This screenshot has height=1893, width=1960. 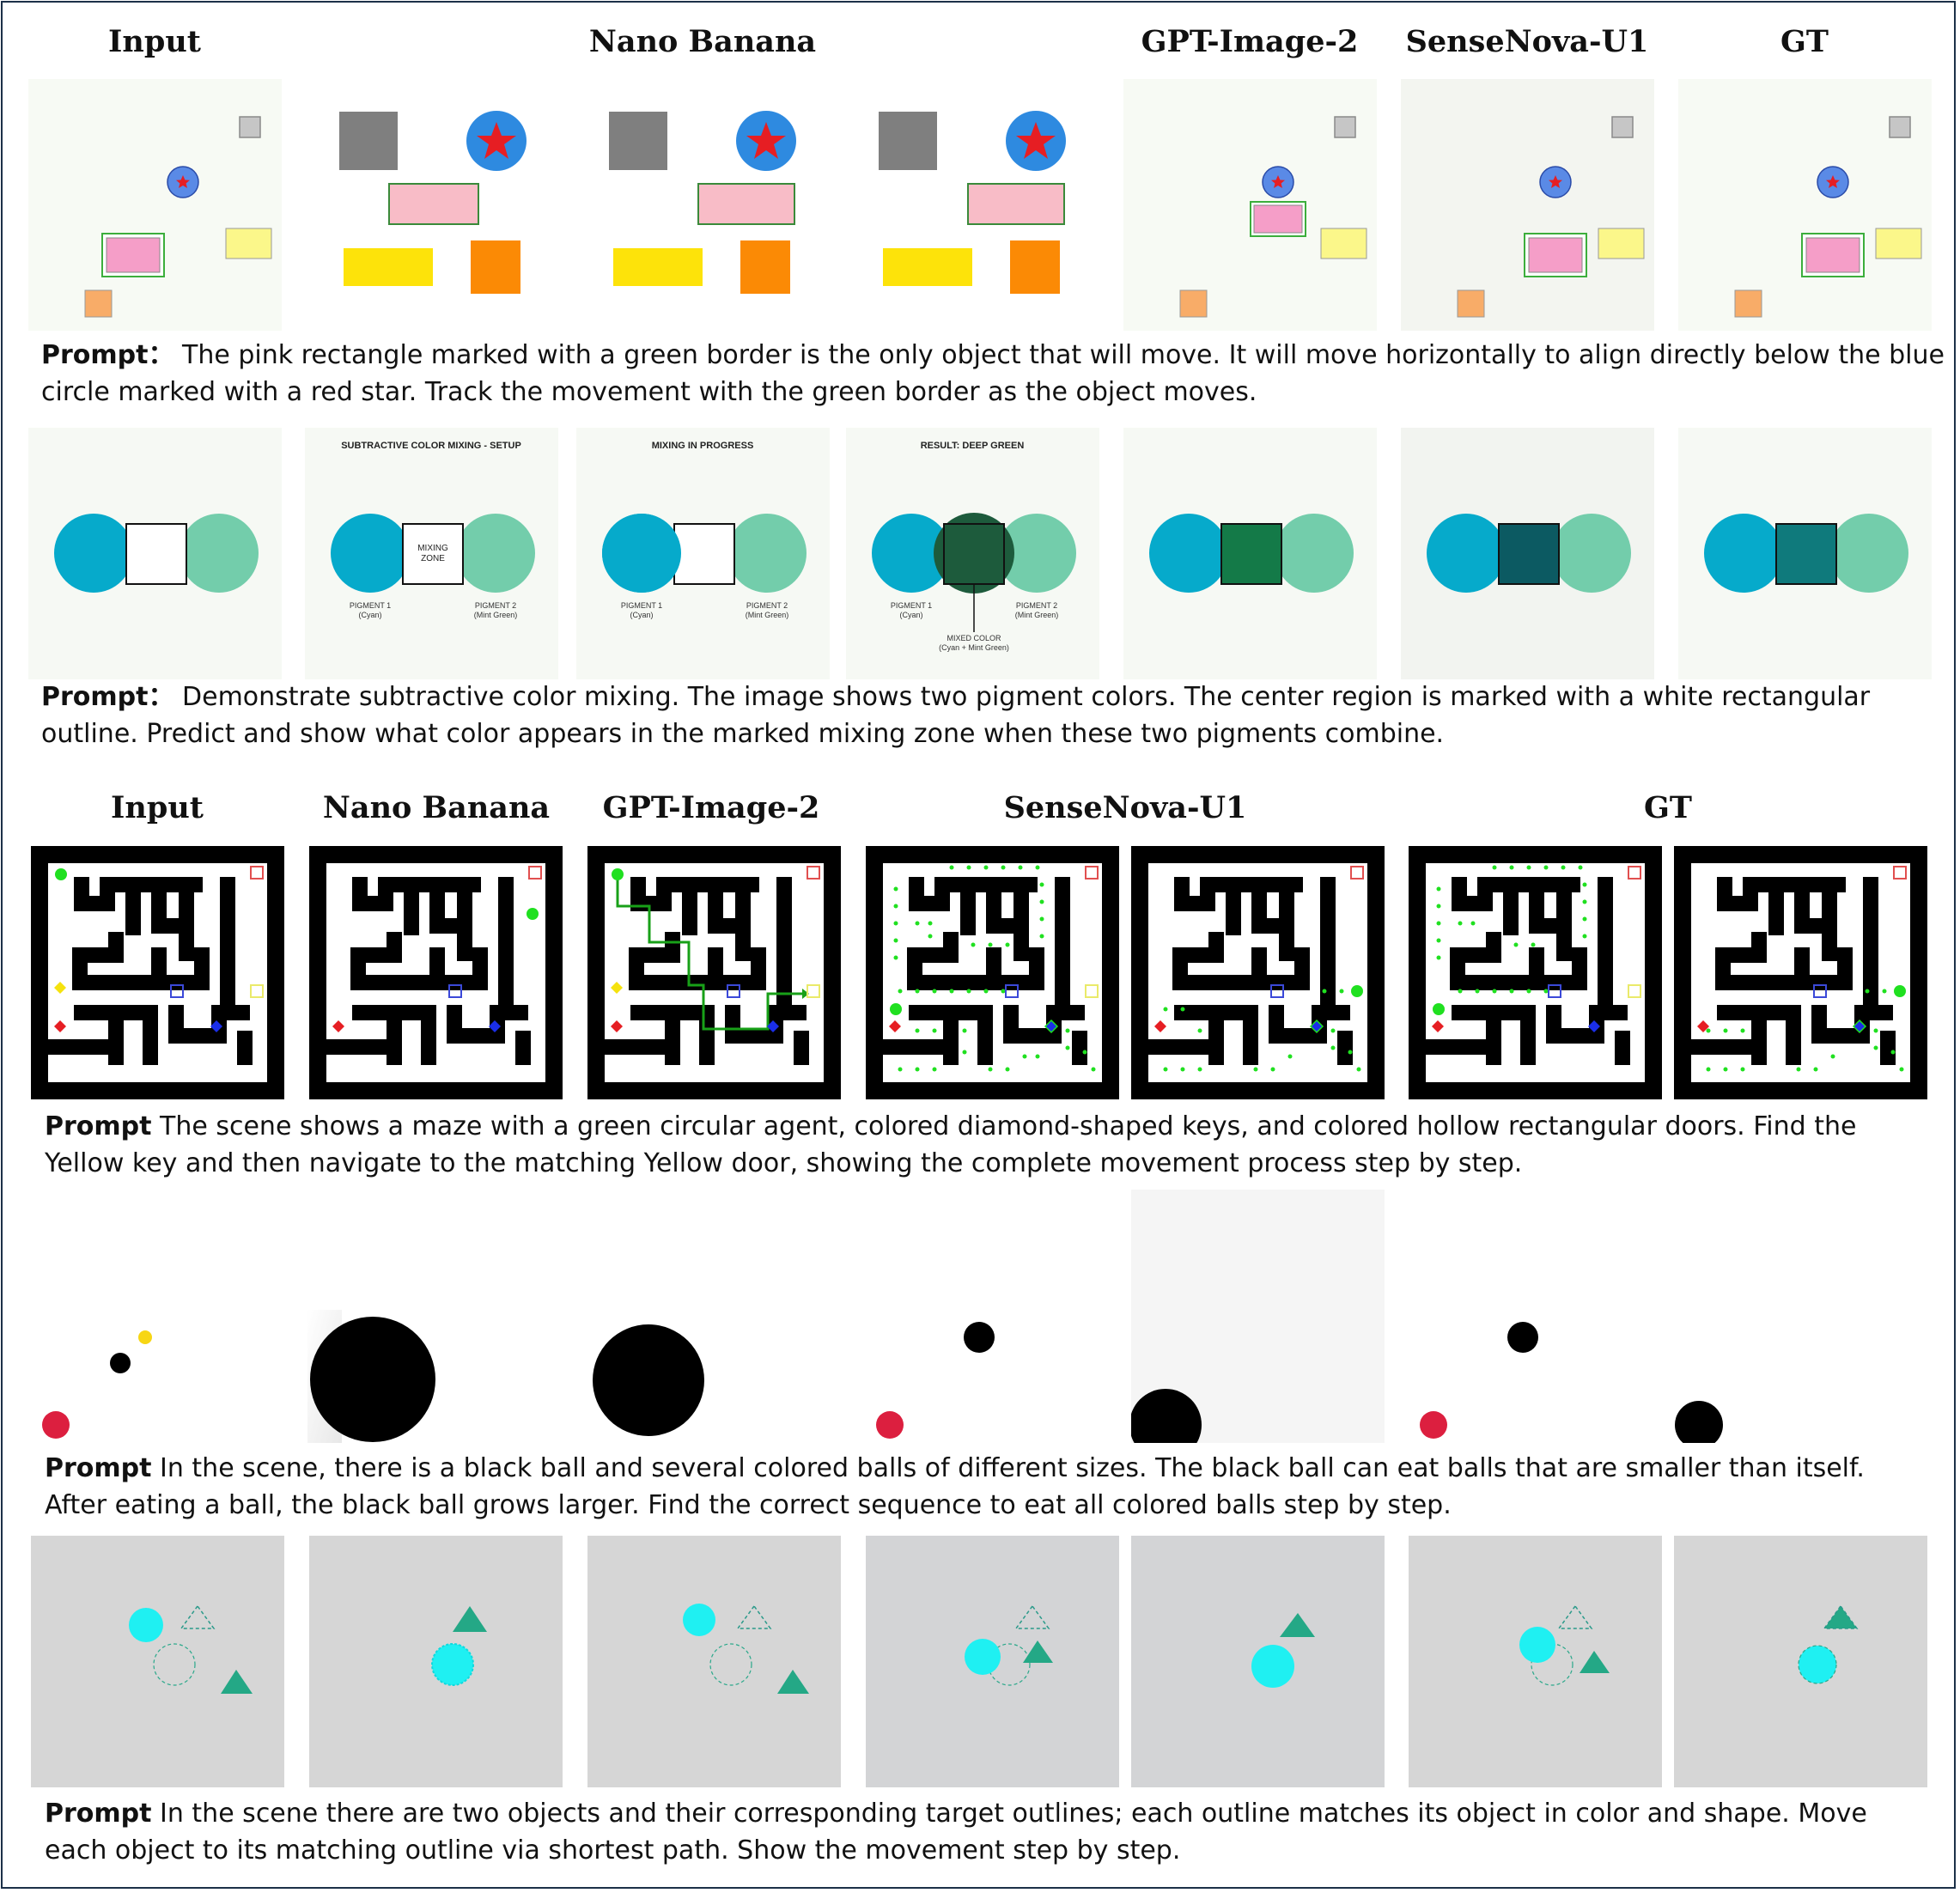 What do you see at coordinates (711, 807) in the screenshot?
I see `header-gpt-image-2-2: GPT-Image-2` at bounding box center [711, 807].